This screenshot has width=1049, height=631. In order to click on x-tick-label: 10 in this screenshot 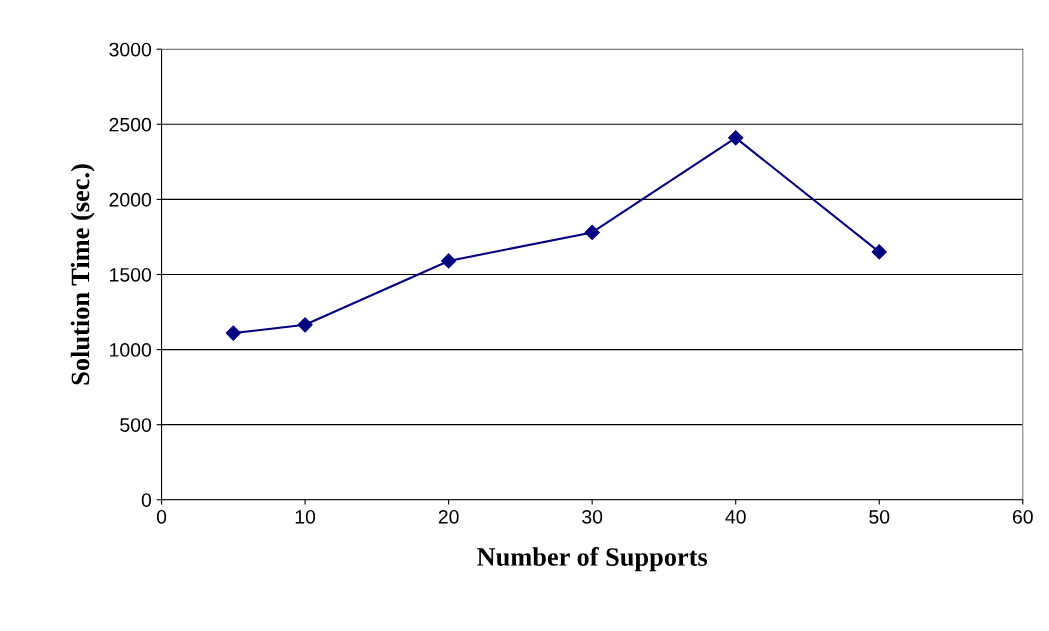, I will do `click(305, 516)`.